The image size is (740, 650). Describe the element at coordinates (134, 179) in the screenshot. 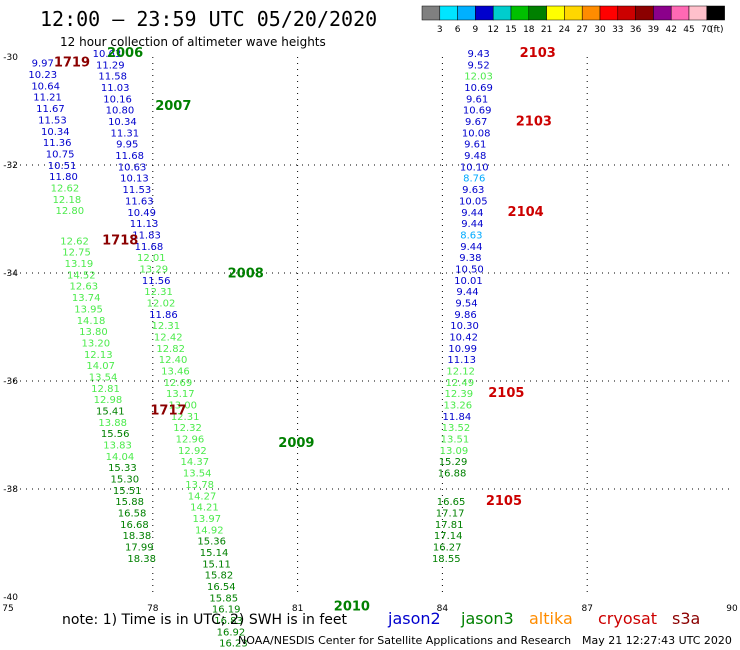

I see `wave-height-label: 10.13` at that location.